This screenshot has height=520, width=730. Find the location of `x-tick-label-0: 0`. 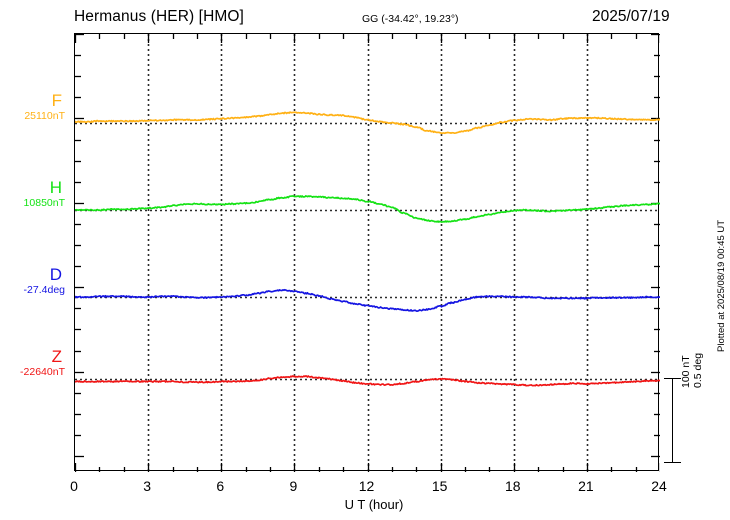

x-tick-label-0: 0 is located at coordinates (74, 486).